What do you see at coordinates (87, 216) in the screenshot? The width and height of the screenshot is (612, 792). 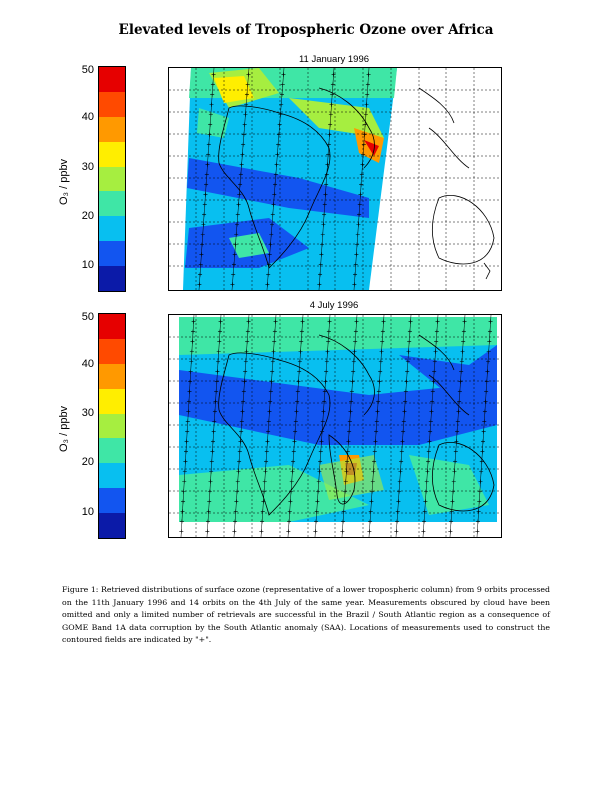 I see `cbar1-tick-20: 20` at bounding box center [87, 216].